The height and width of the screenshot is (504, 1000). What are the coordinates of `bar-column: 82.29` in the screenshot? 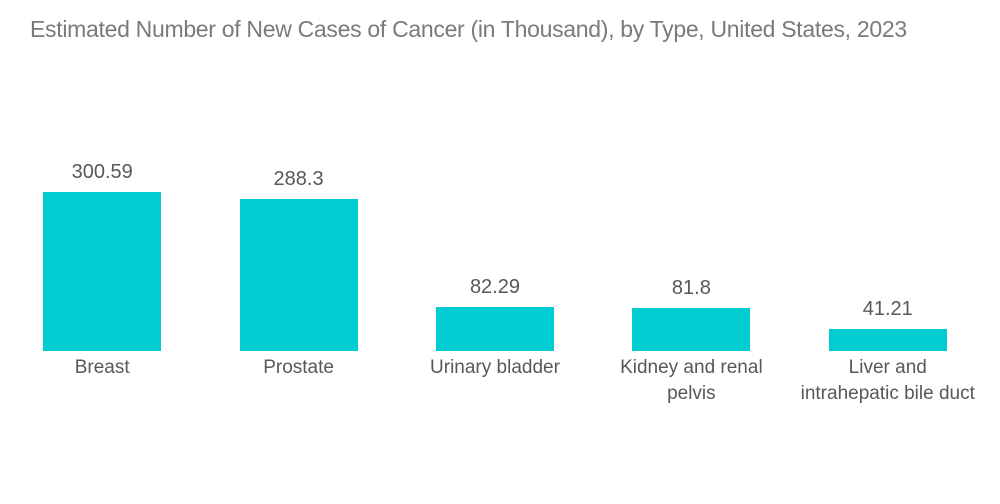 It's located at (495, 220).